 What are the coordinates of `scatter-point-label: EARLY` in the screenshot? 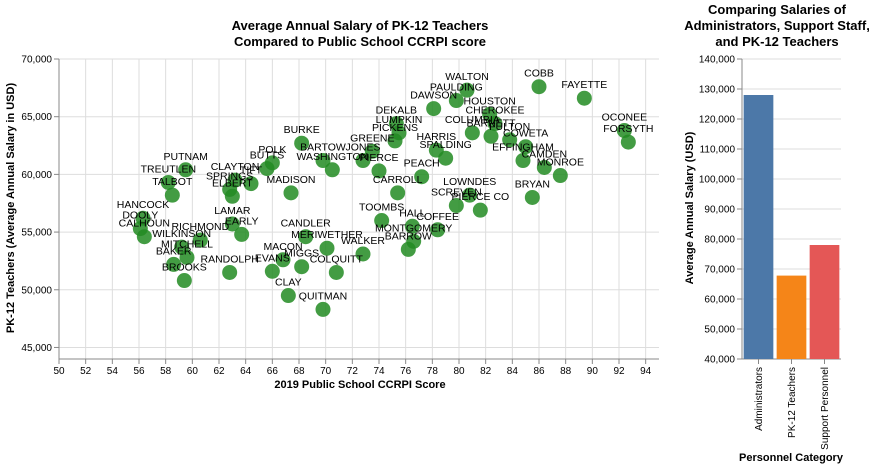 It's located at (242, 221).